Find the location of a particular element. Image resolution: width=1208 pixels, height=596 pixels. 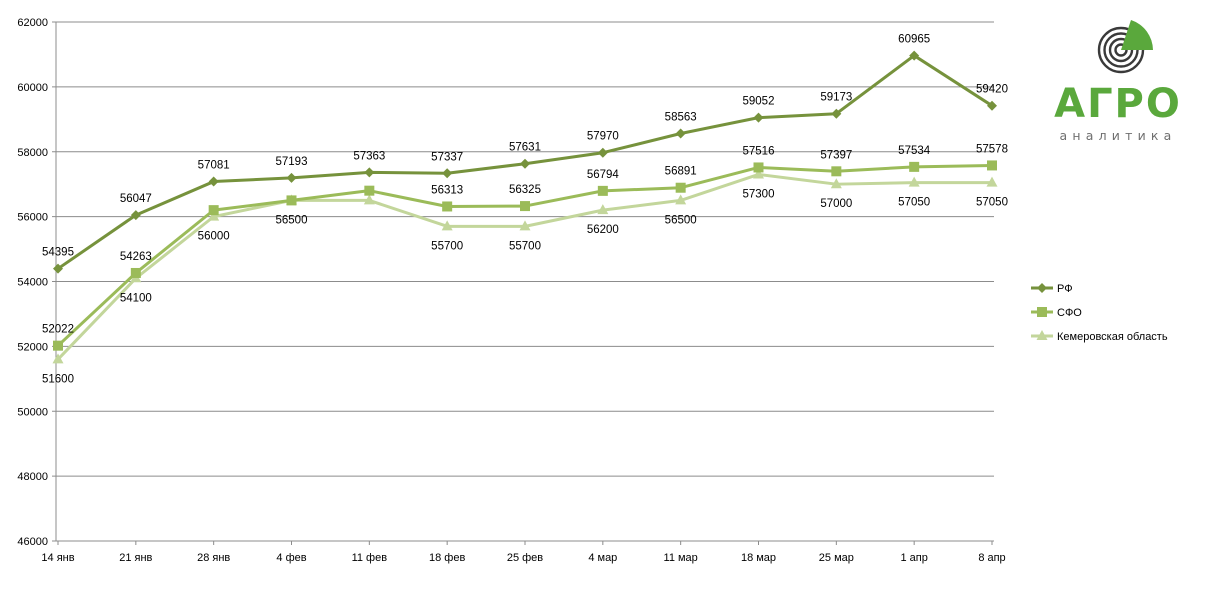

data-label: 55700 is located at coordinates (447, 246).